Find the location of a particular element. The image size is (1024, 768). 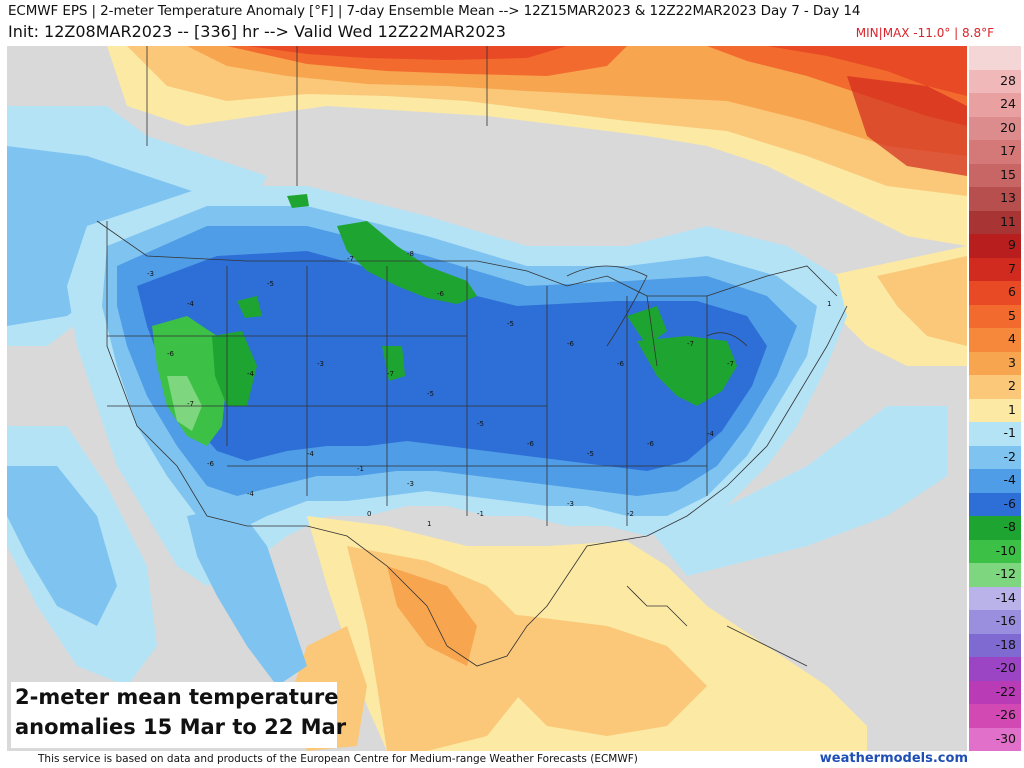

legend-label: -14 is located at coordinates (1005, 597).